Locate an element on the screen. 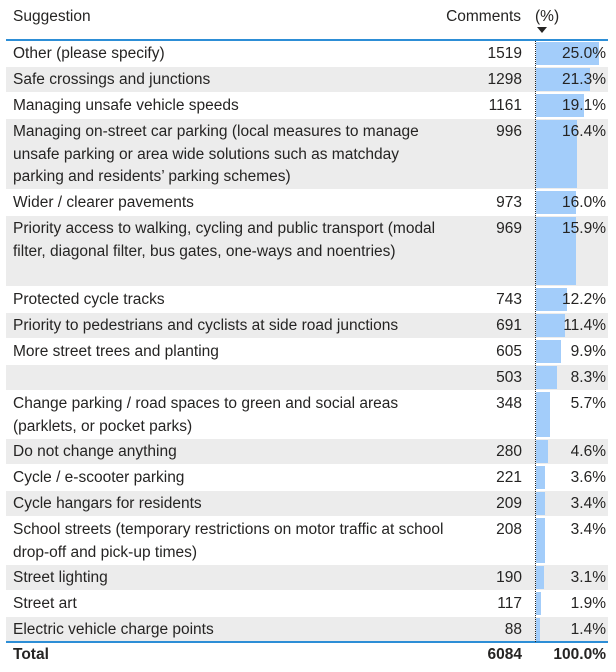  row-comments: 1161 is located at coordinates (505, 105).